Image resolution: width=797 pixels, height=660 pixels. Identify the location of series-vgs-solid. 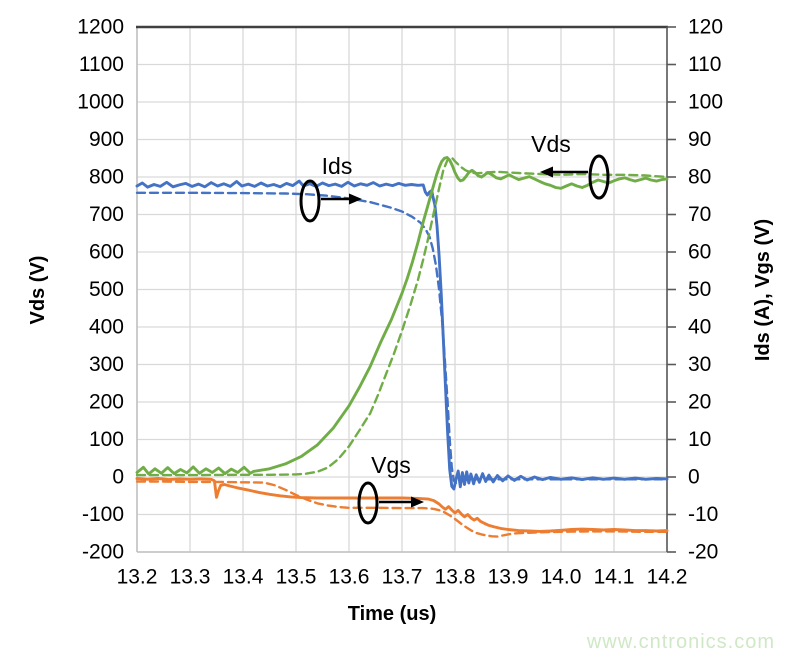
(402, 505).